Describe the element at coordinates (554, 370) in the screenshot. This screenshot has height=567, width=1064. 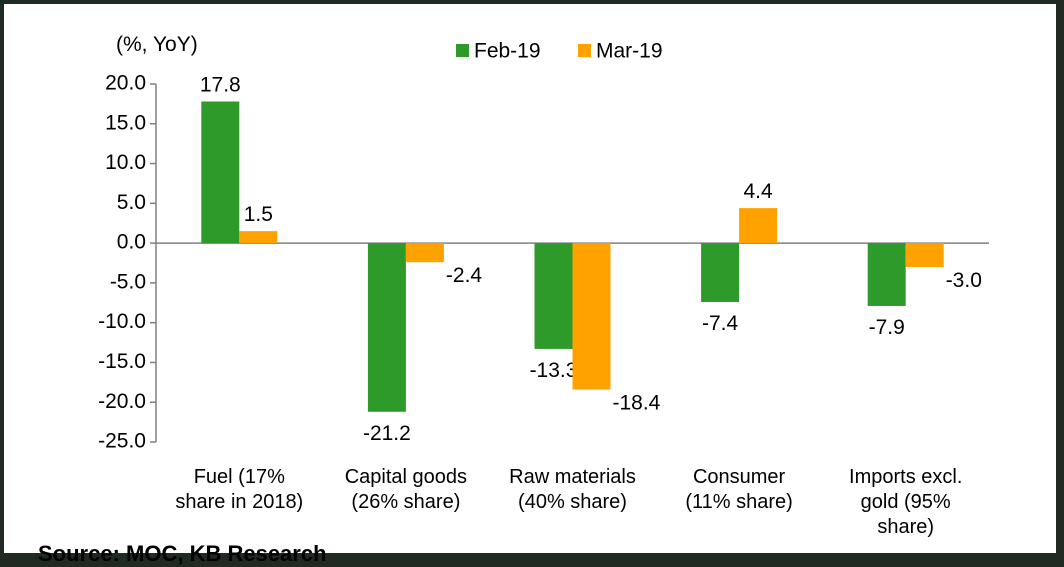
I see `data-label: -13.3` at that location.